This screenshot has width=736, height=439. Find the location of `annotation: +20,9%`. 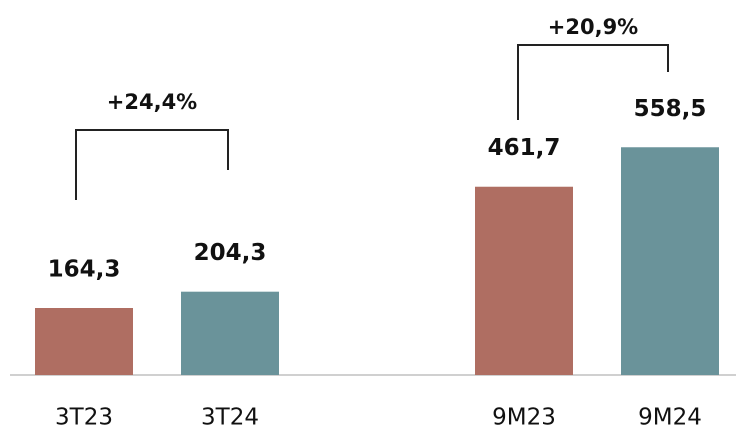

annotation: +20,9% is located at coordinates (593, 27).